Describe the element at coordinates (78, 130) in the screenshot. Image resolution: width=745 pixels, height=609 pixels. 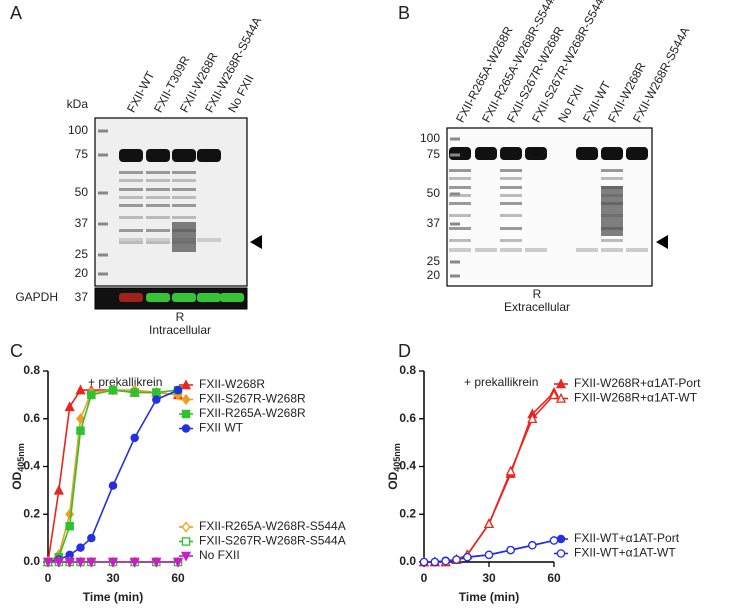
I see `marker-label: 100` at that location.